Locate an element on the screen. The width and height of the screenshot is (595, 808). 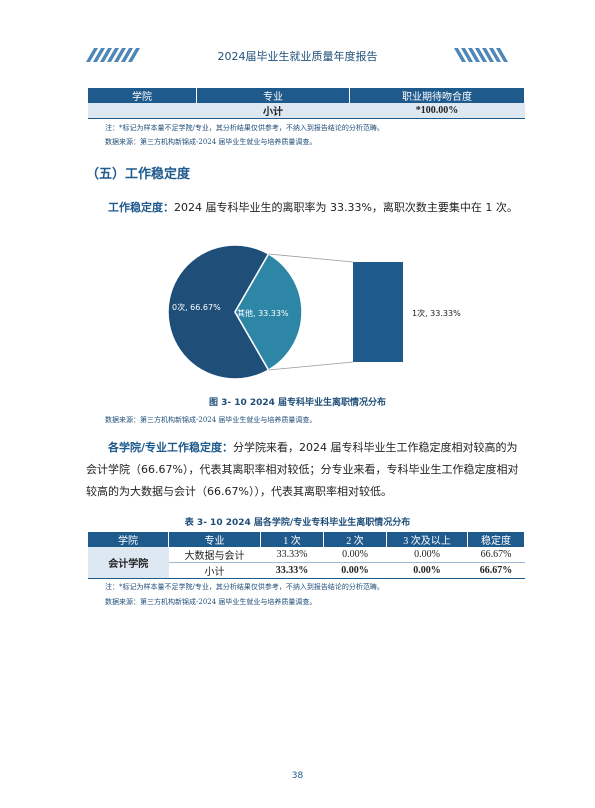
turnover-pie-chart: 0次, 66.67% 其他, 33.33% 1次, 33.33% is located at coordinates (314, 312).